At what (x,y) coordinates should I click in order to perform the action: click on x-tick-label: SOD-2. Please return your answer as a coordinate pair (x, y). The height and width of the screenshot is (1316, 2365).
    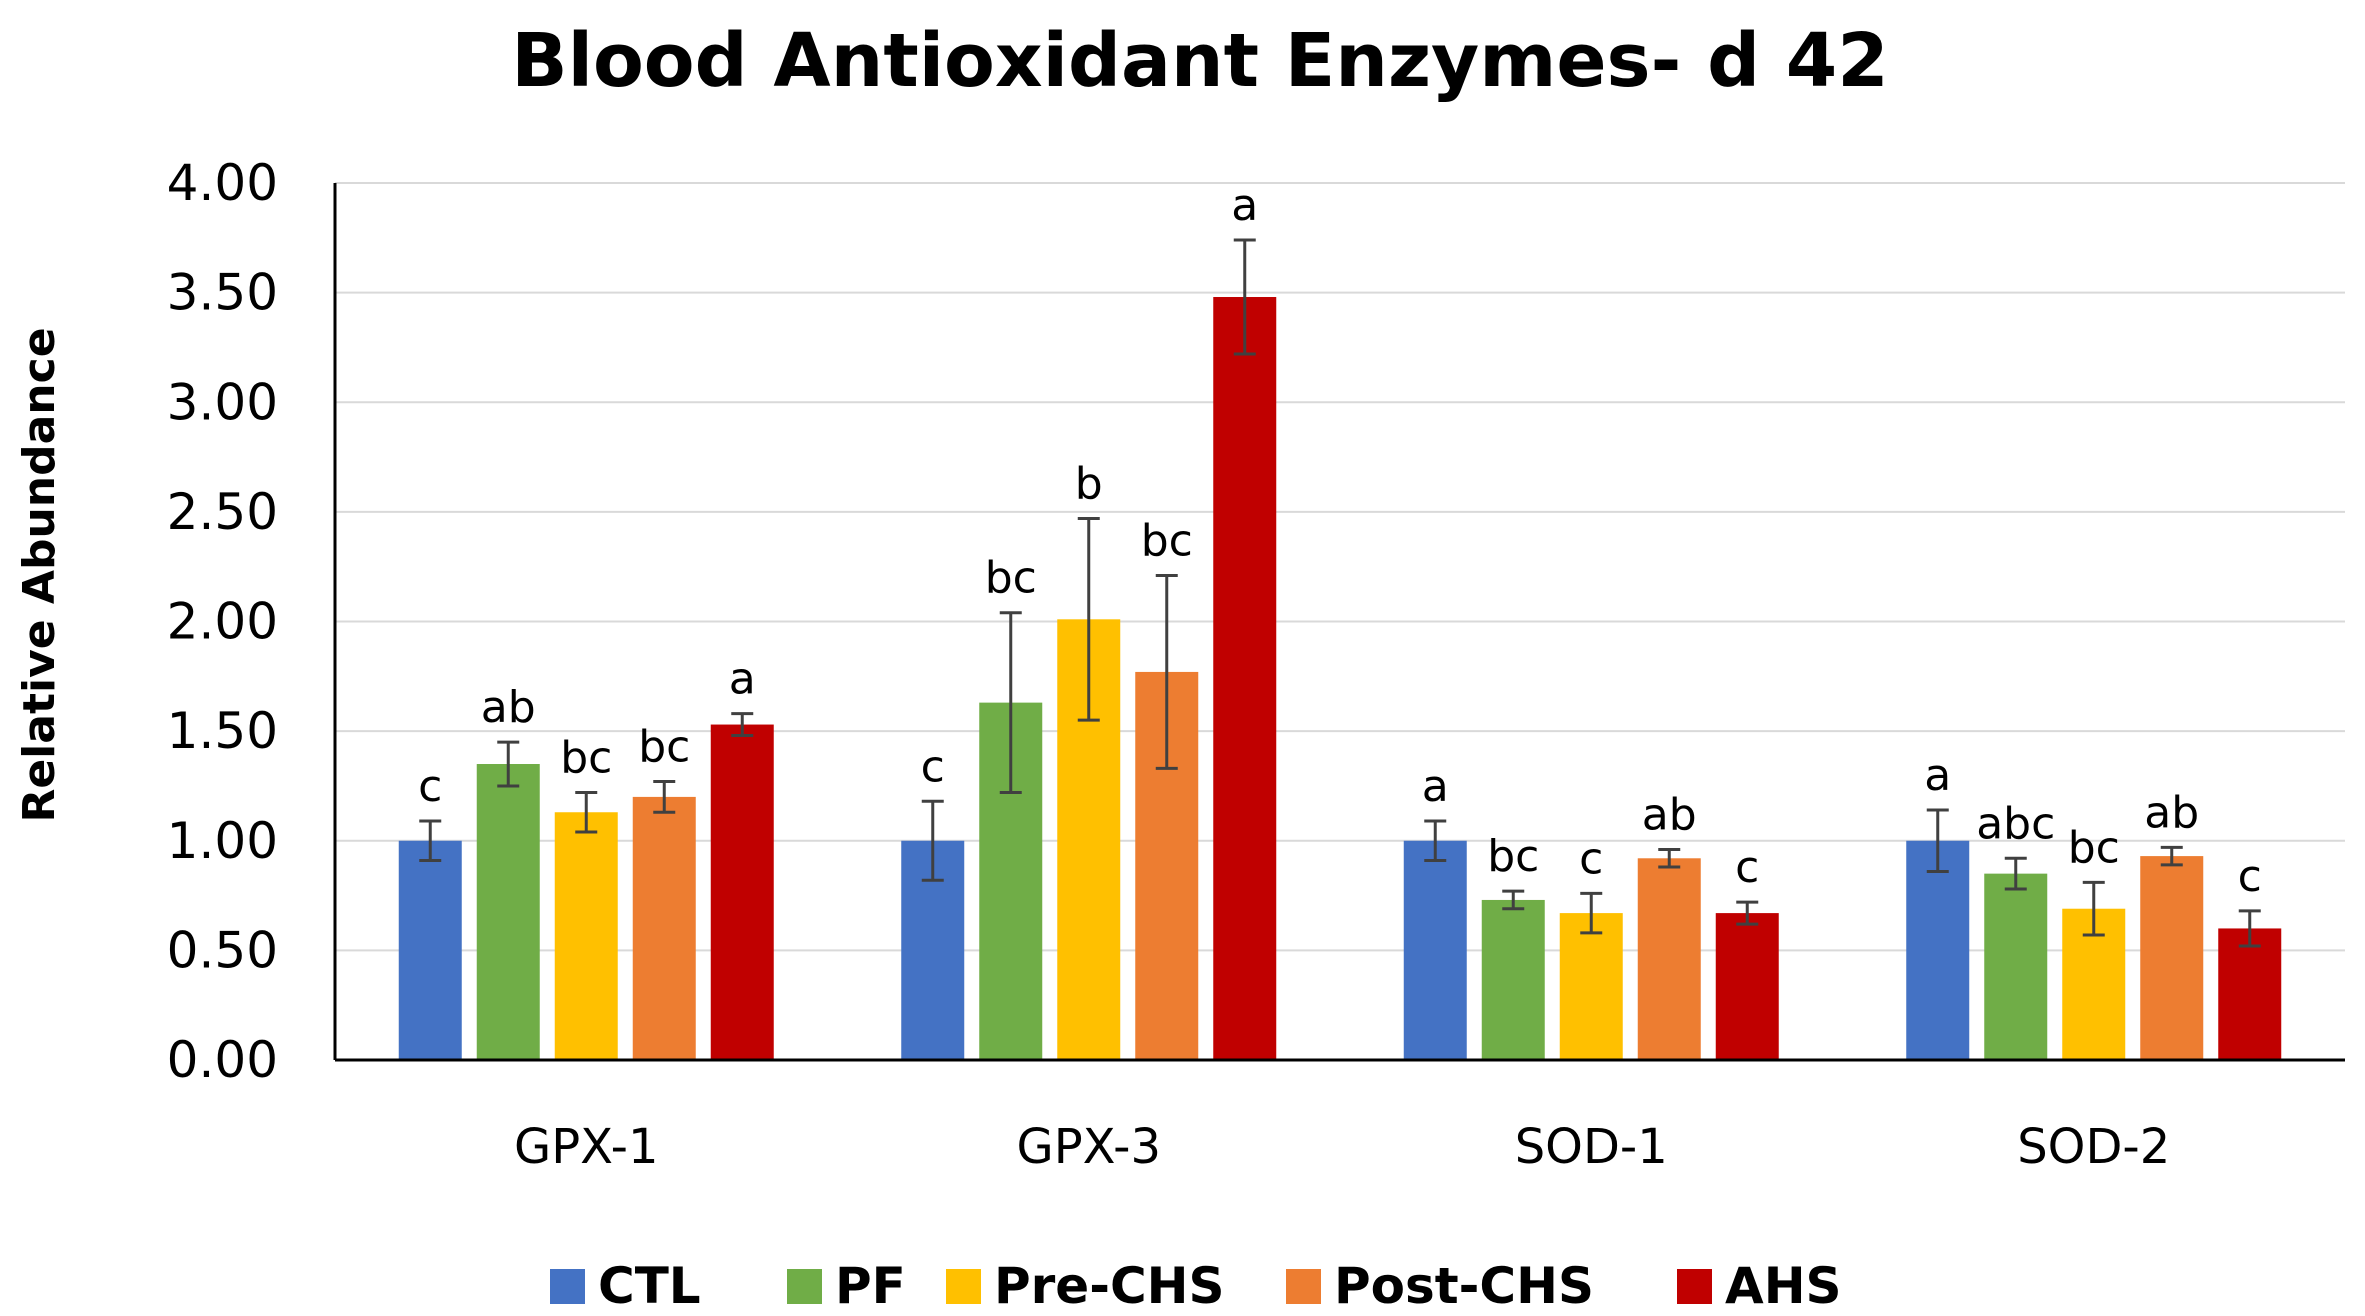
    Looking at the image, I should click on (2093, 1147).